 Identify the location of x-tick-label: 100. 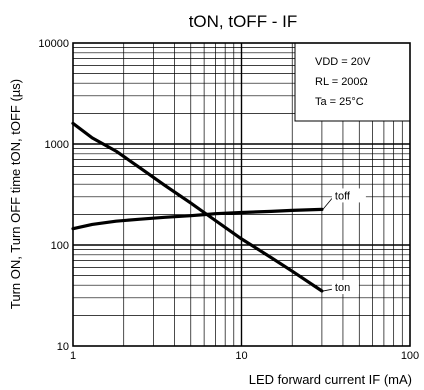
(410, 356).